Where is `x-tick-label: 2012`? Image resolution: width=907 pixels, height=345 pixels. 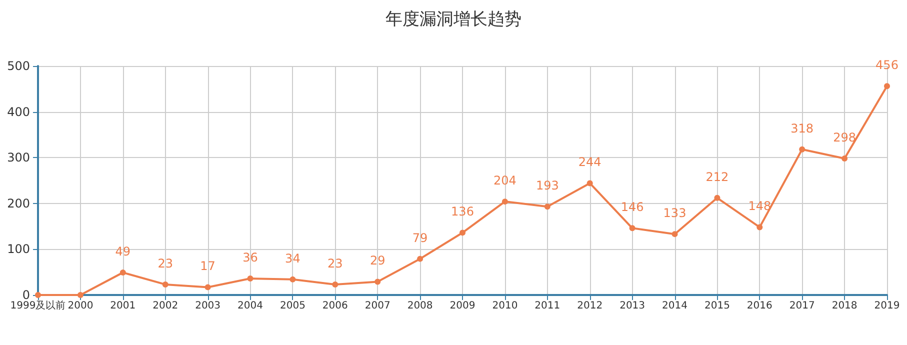 x-tick-label: 2012 is located at coordinates (590, 306).